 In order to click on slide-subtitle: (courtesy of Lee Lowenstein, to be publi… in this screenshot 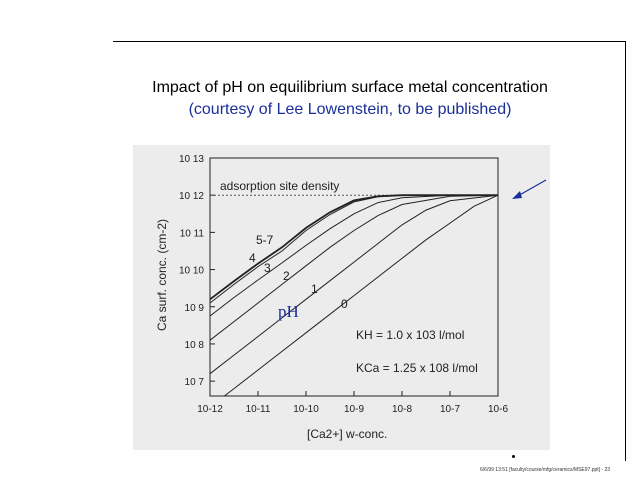, I will do `click(350, 109)`.